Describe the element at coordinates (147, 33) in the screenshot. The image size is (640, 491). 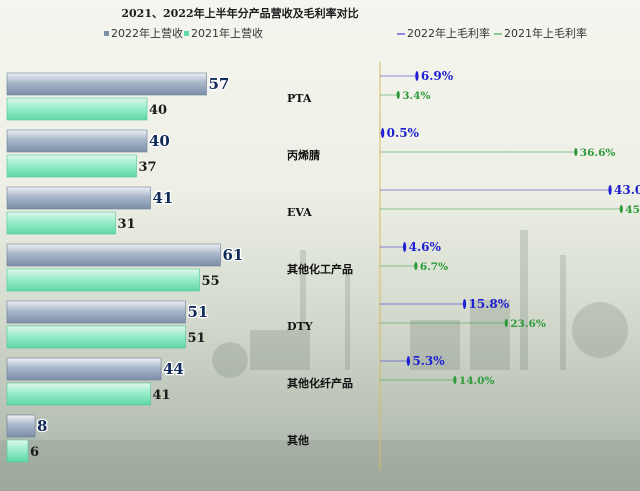
I see `legend-label-2022-revenue: 2022年上营收` at that location.